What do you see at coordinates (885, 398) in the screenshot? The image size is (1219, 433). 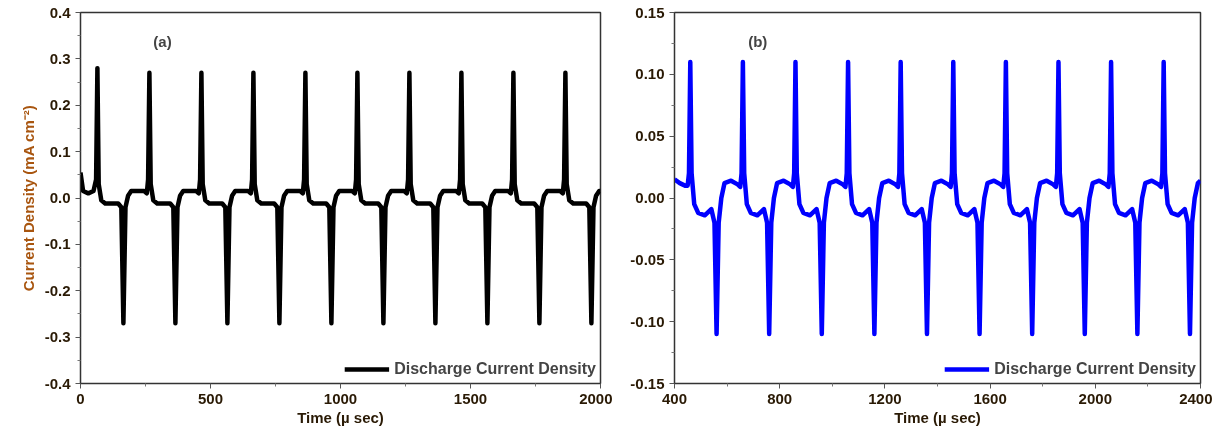 I see `x-tick-label: 1200` at bounding box center [885, 398].